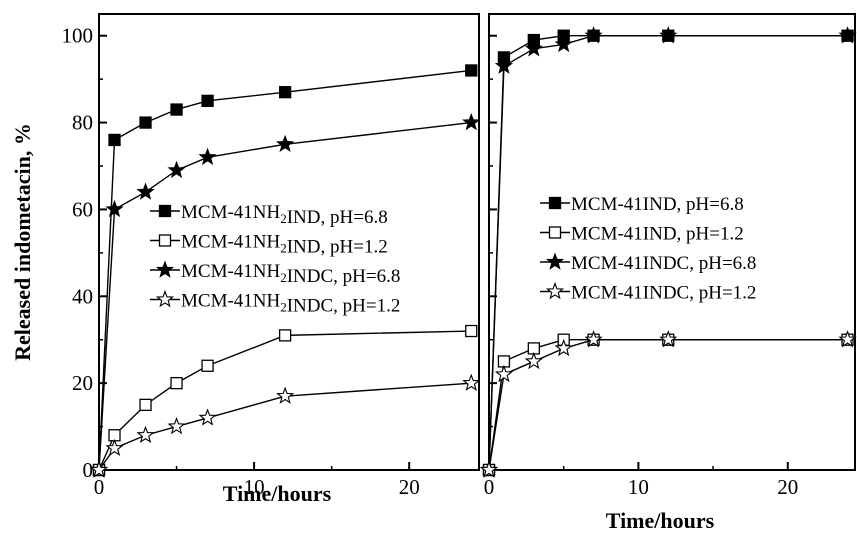 The image size is (857, 536). I want to click on legend-label: MCM-41IND, pH=1.2, so click(657, 234).